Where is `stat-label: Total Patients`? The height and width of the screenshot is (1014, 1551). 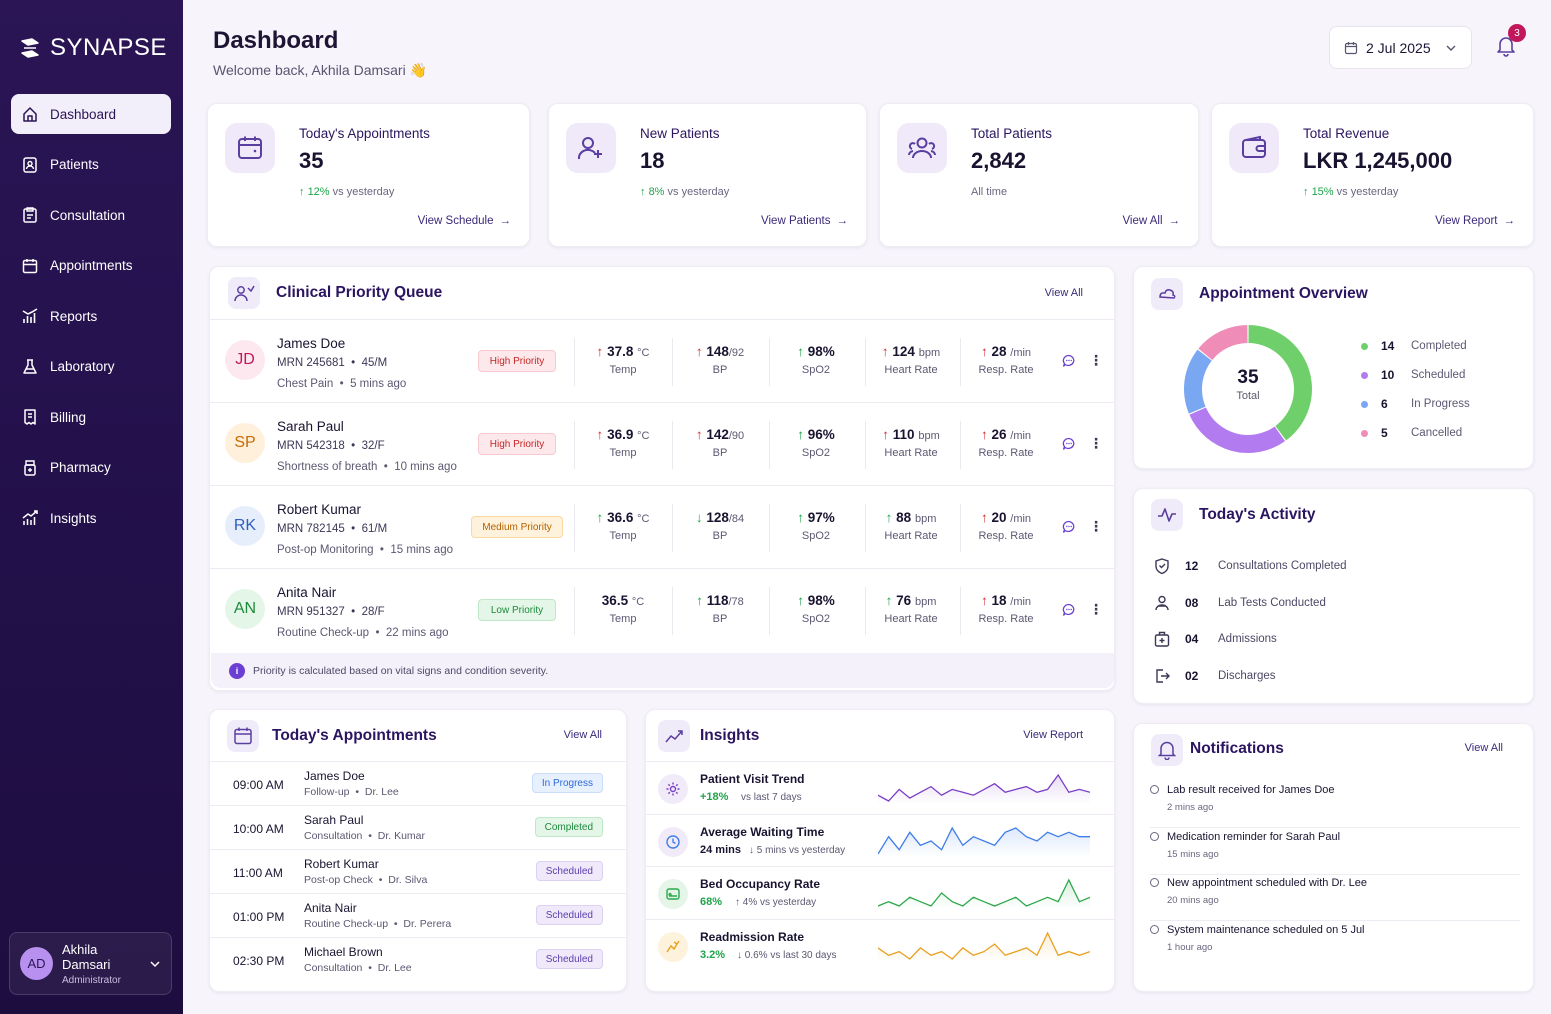
stat-label: Total Patients is located at coordinates (1012, 133).